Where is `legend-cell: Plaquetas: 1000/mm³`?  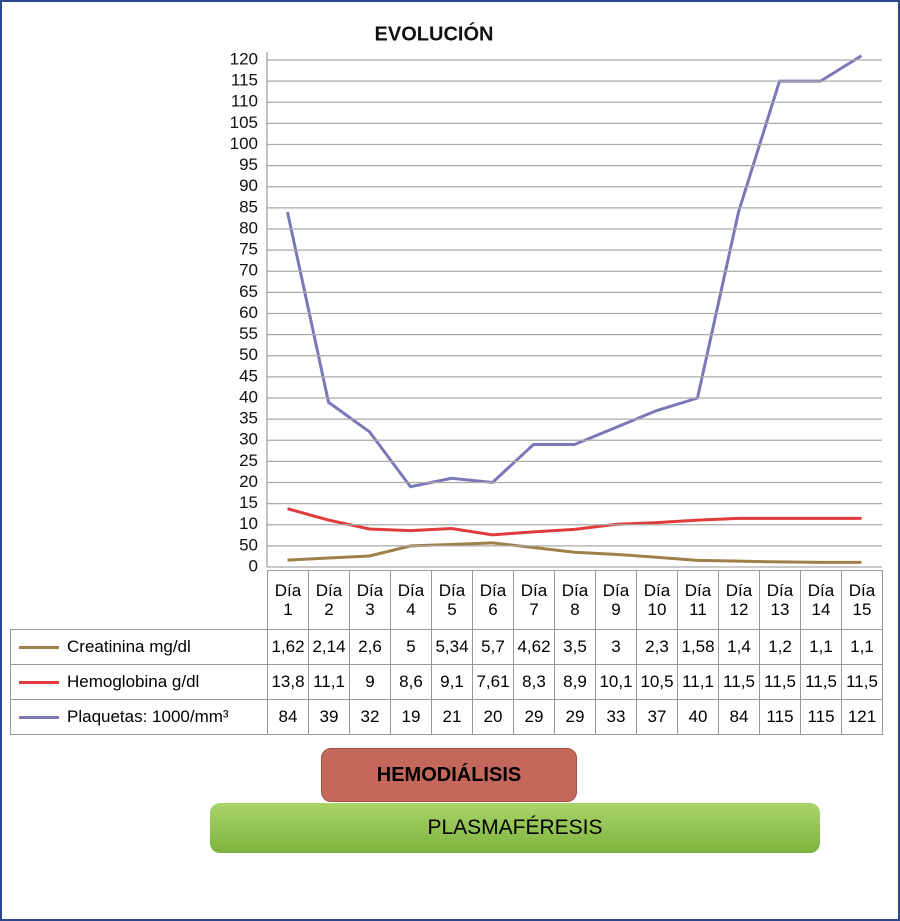
legend-cell: Plaquetas: 1000/mm³ is located at coordinates (139, 717).